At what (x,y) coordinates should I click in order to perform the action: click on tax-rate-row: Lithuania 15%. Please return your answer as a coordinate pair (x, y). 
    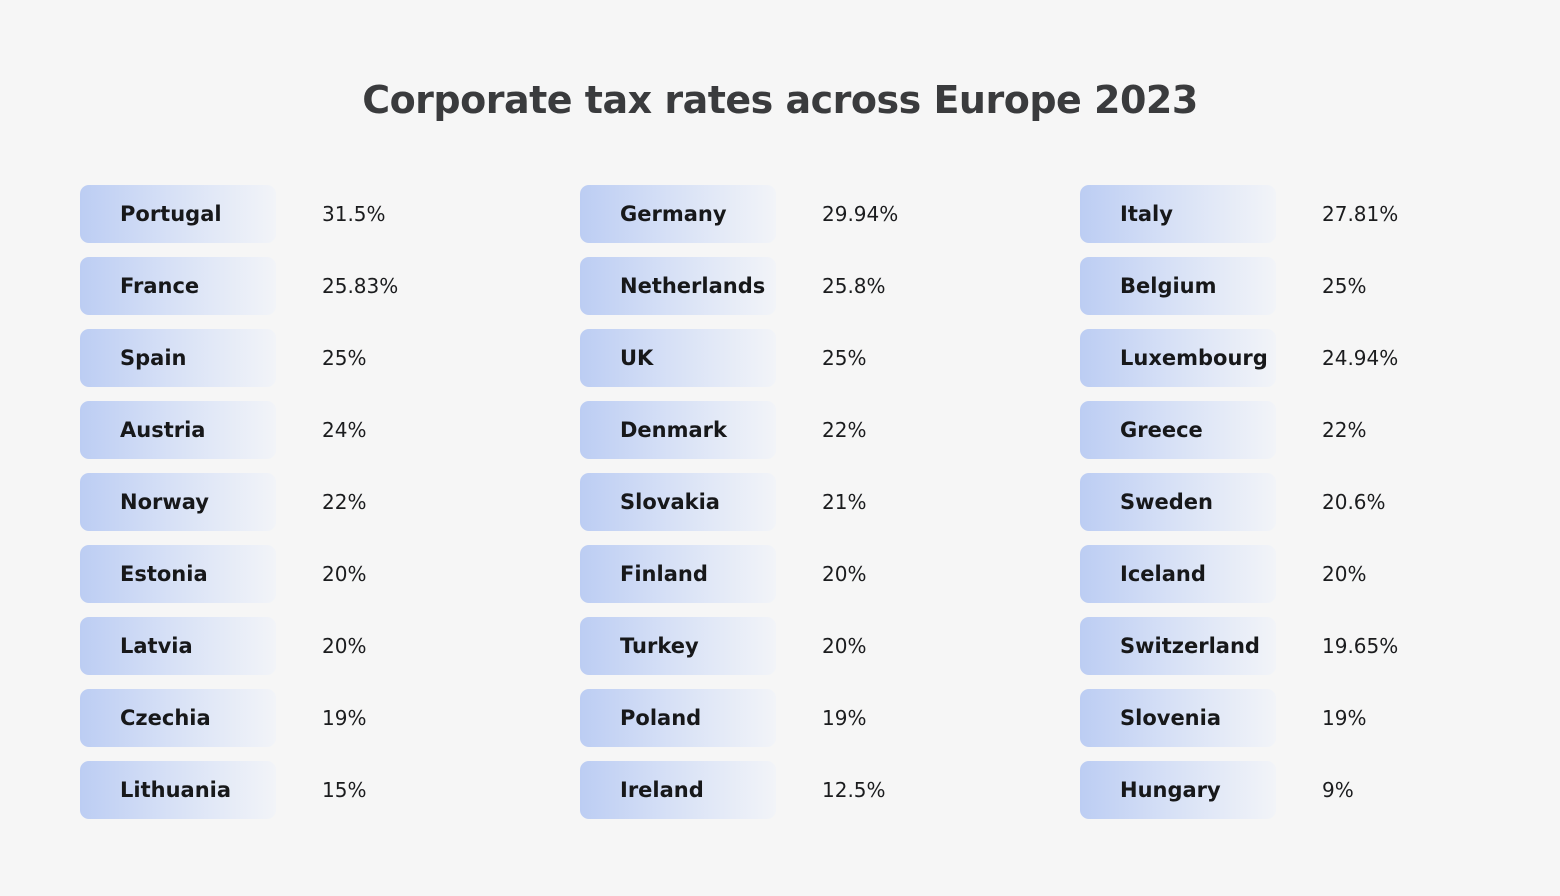
    Looking at the image, I should click on (290, 790).